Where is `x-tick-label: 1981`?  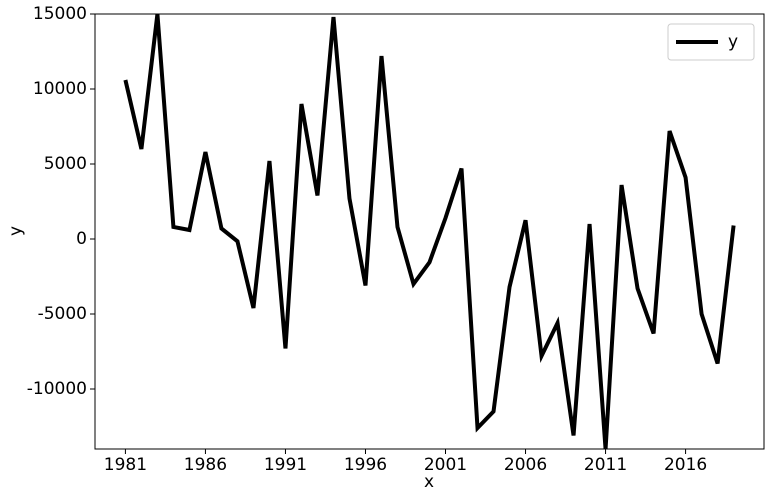 x-tick-label: 1981 is located at coordinates (125, 465).